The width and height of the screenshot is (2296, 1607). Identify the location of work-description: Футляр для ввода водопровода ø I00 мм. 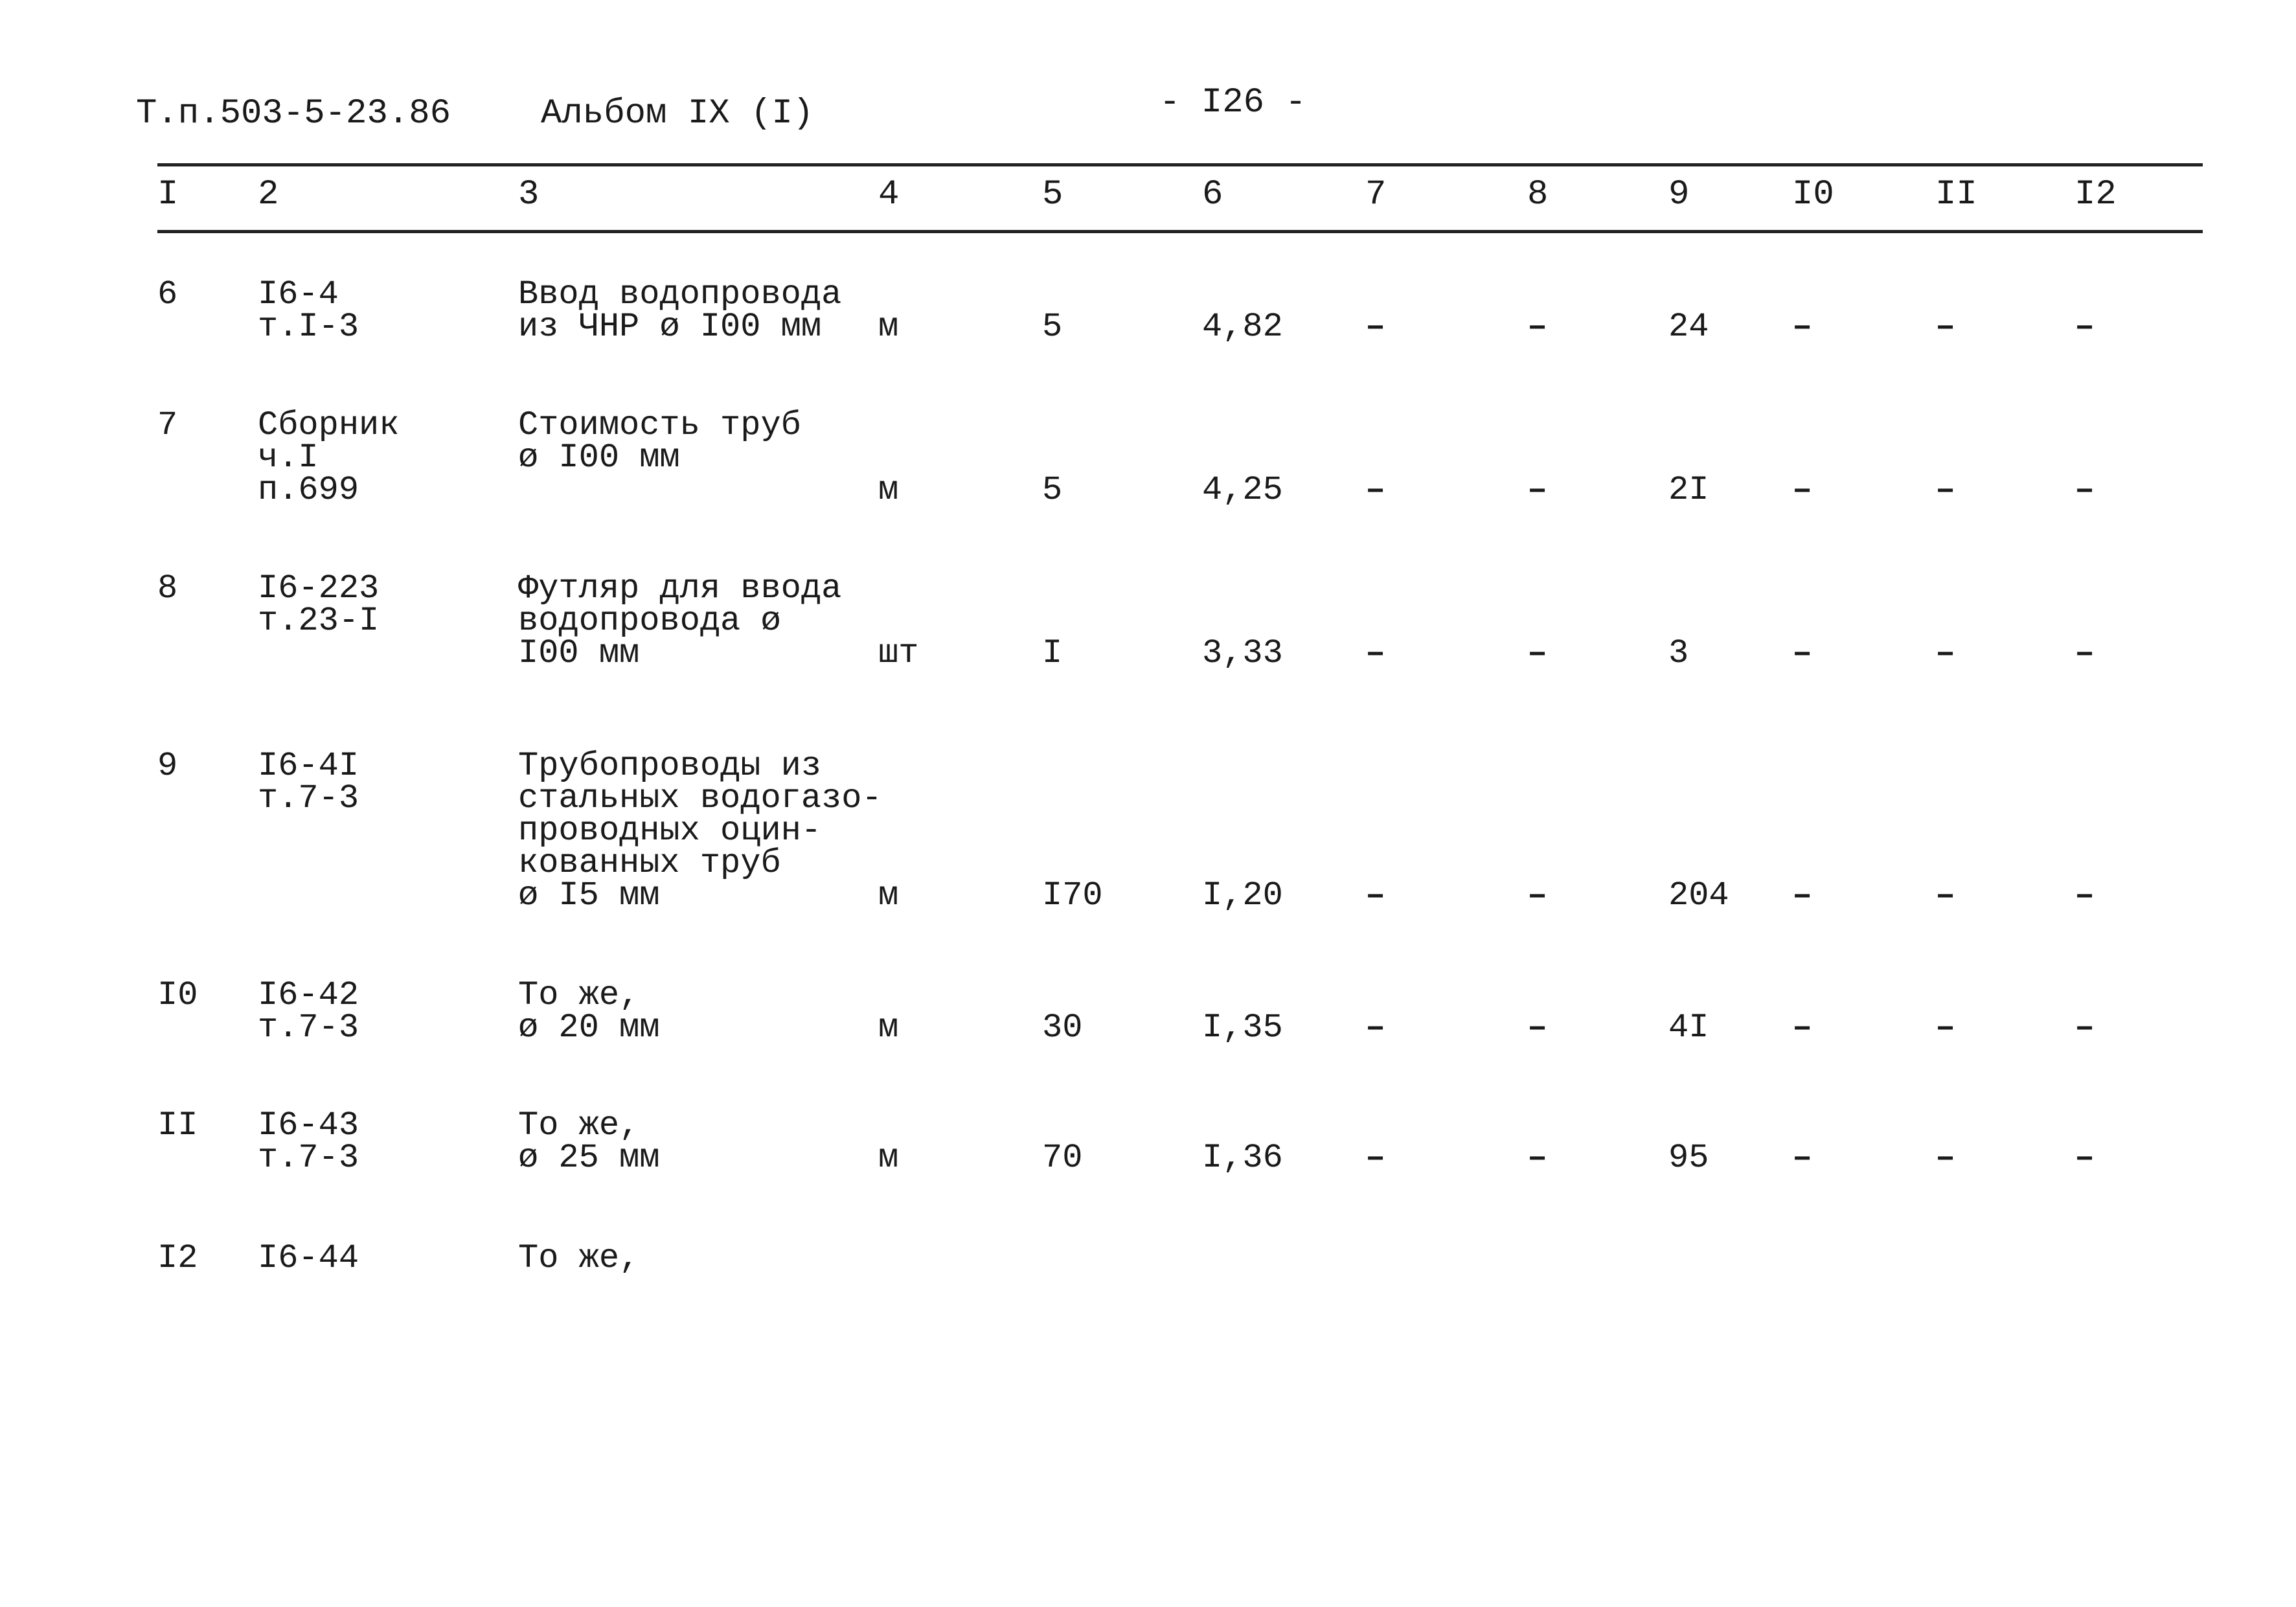
(680, 620).